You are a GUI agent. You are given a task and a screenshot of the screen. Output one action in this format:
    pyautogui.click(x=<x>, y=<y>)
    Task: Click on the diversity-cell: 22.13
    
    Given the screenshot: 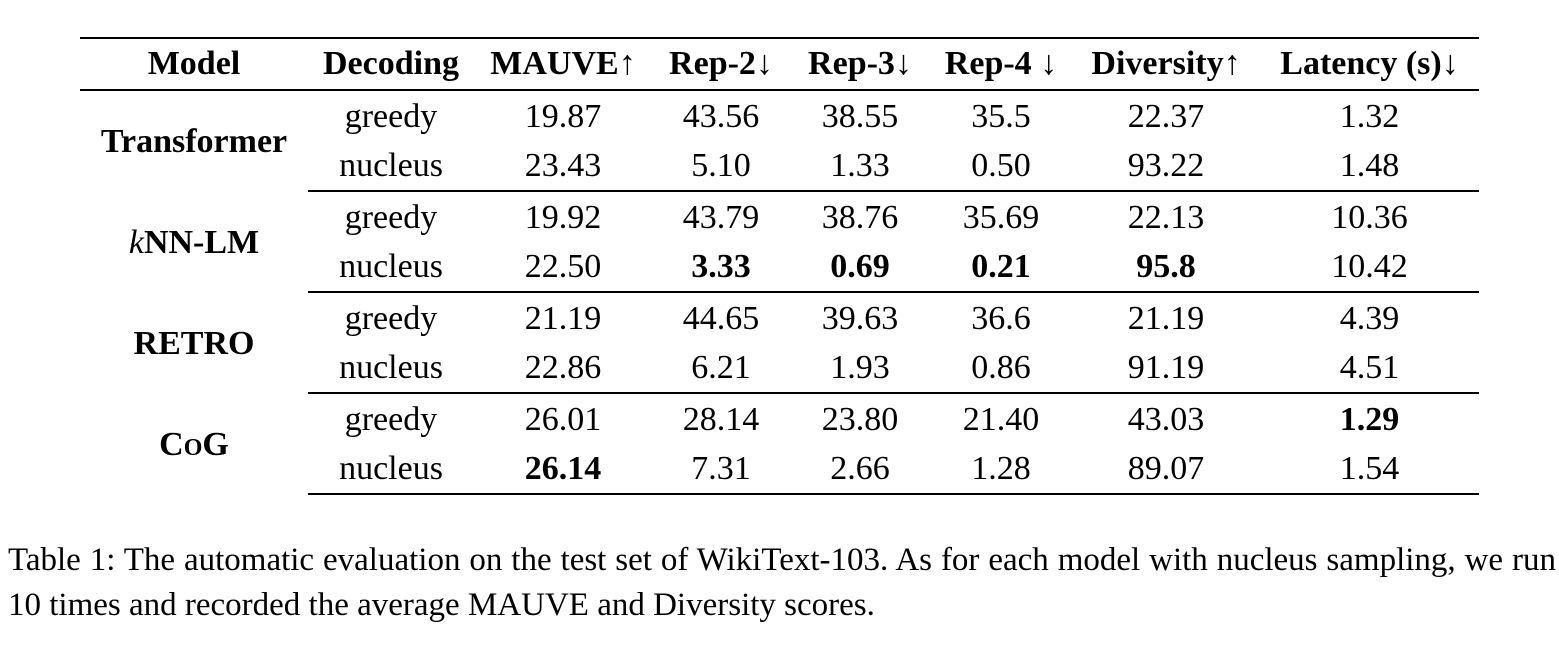 What is the action you would take?
    pyautogui.click(x=1166, y=217)
    